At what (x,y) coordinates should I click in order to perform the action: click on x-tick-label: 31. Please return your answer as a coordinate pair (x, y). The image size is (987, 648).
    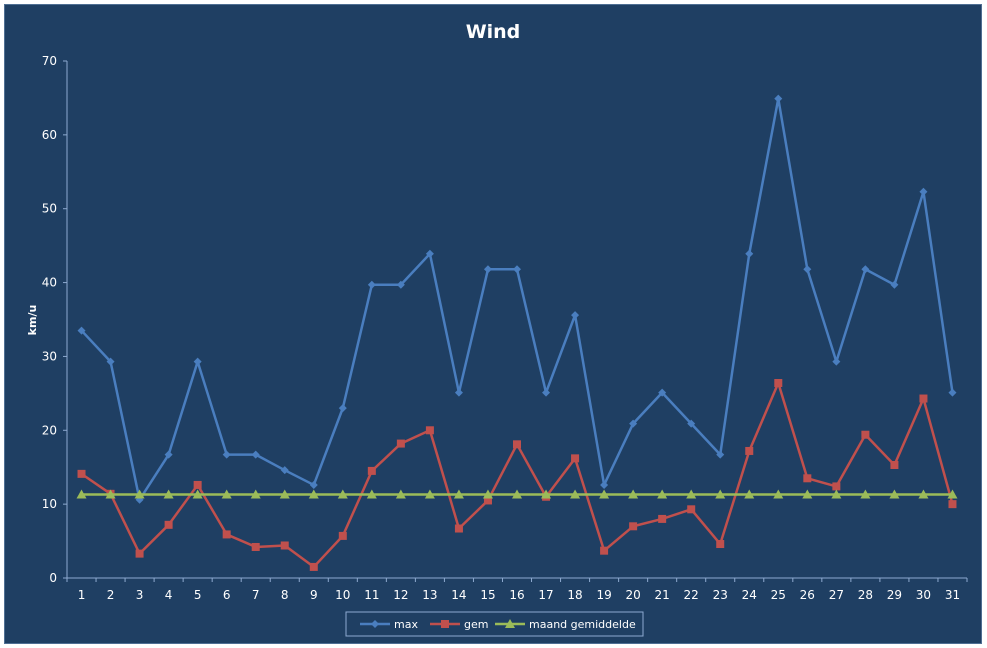
    Looking at the image, I should click on (952, 595).